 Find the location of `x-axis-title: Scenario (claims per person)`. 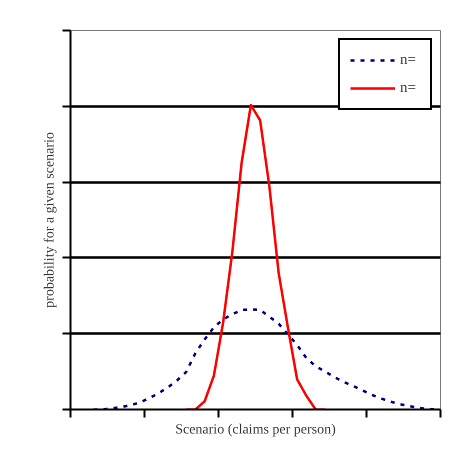

x-axis-title: Scenario (claims per person) is located at coordinates (255, 430).